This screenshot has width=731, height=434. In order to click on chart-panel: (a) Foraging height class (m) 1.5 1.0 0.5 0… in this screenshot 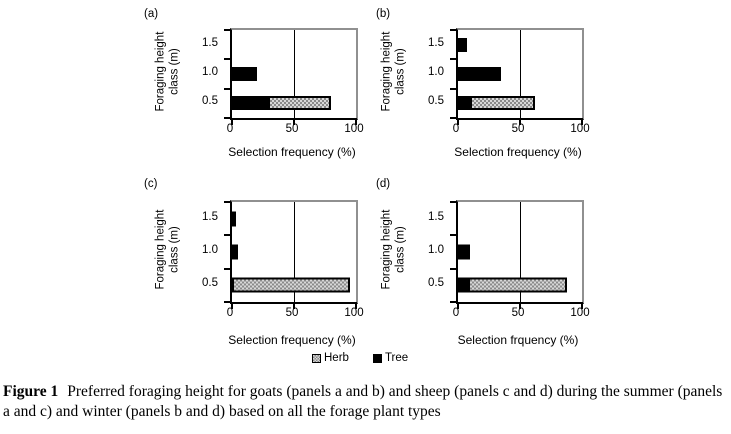, I will do `click(258, 93)`.